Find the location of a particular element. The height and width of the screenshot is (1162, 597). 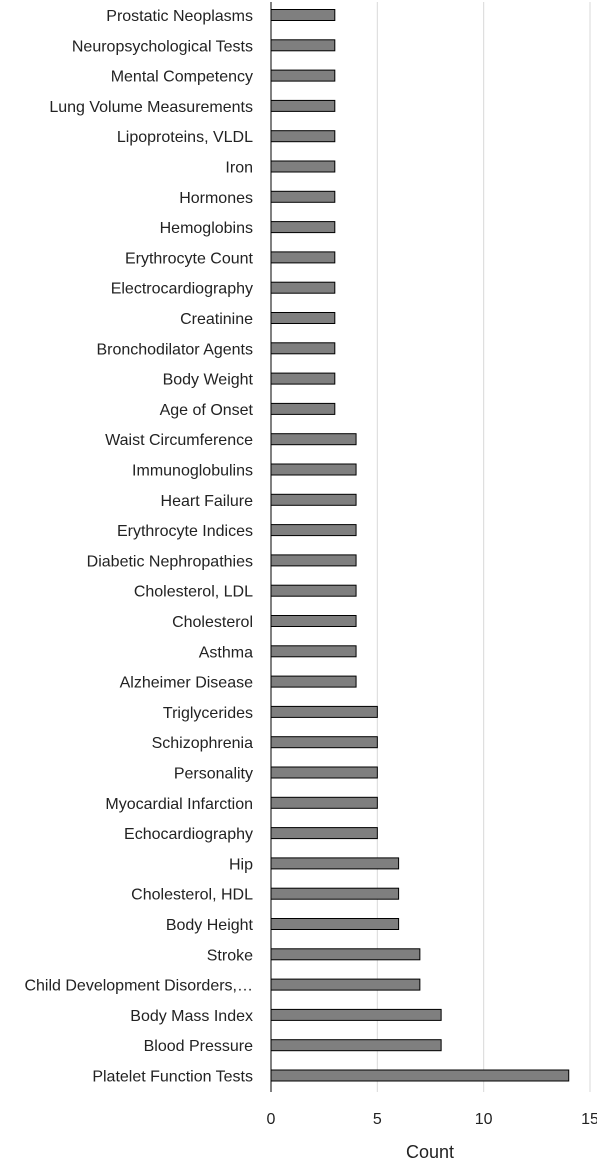

category-label: Platelet Function Tests is located at coordinates (172, 1077).